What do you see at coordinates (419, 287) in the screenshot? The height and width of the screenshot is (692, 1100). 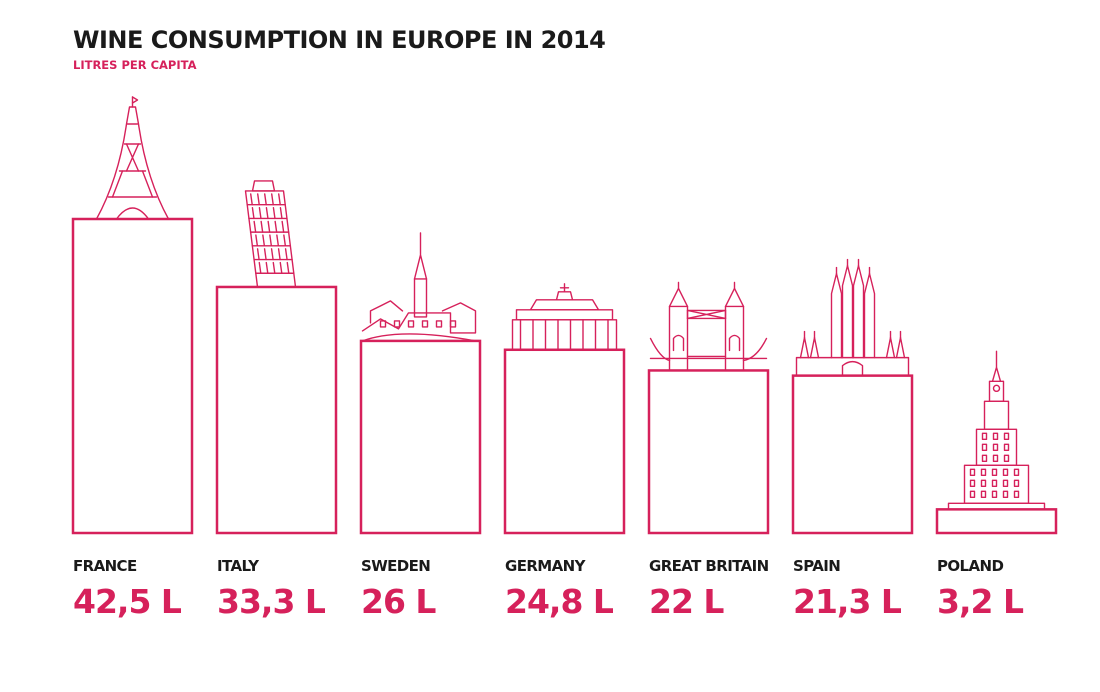 I see `stockholm-city-hall-icon` at bounding box center [419, 287].